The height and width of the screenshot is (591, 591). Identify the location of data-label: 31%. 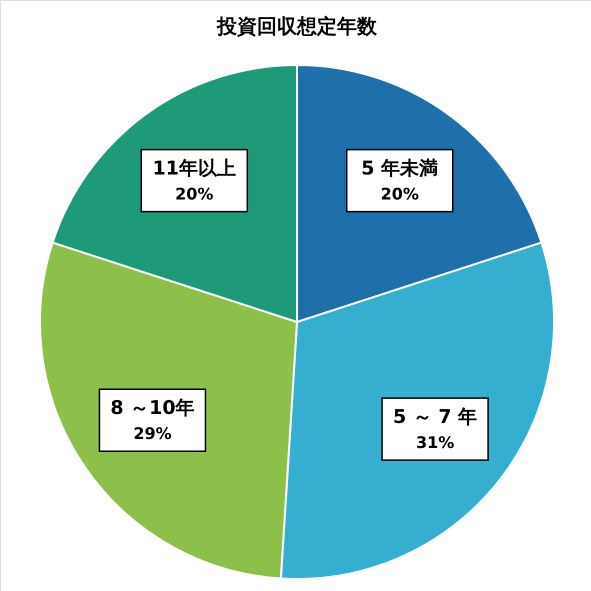
(435, 442).